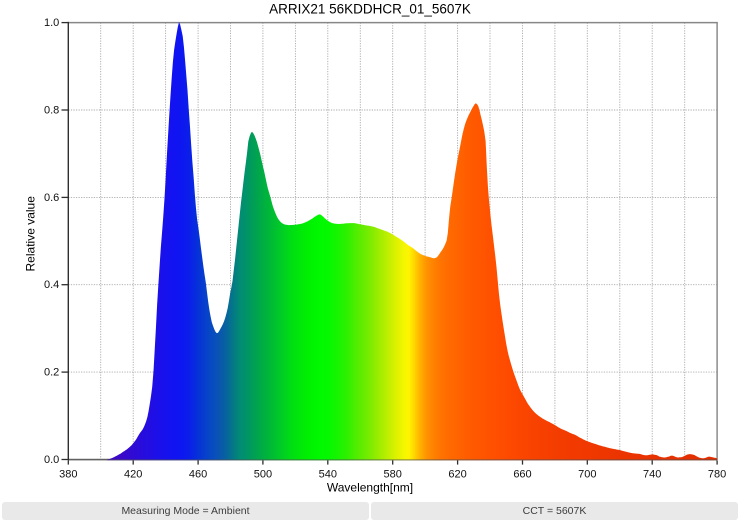 The image size is (740, 521). What do you see at coordinates (457, 475) in the screenshot?
I see `svg-text: 620` at bounding box center [457, 475].